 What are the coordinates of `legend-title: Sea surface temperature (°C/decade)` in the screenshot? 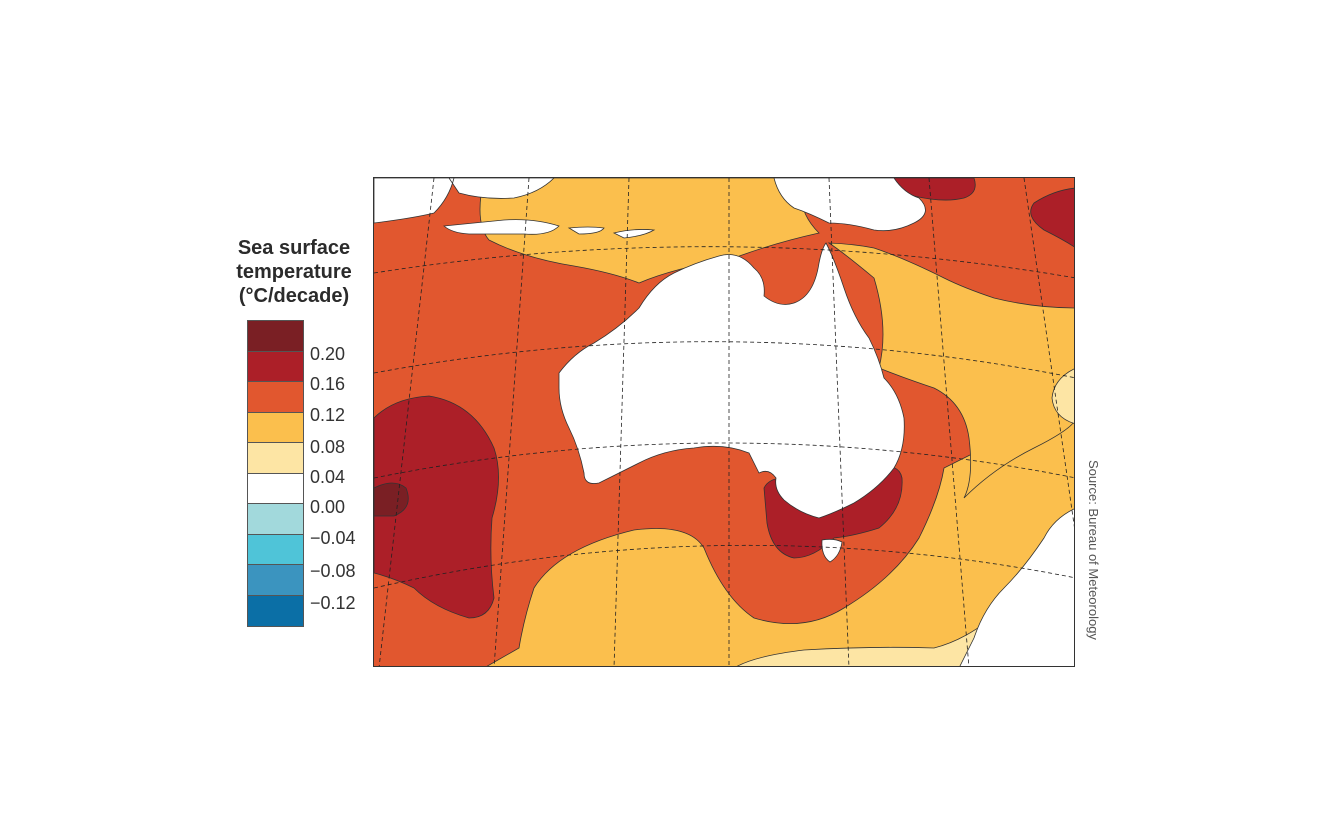 It's located at (294, 272).